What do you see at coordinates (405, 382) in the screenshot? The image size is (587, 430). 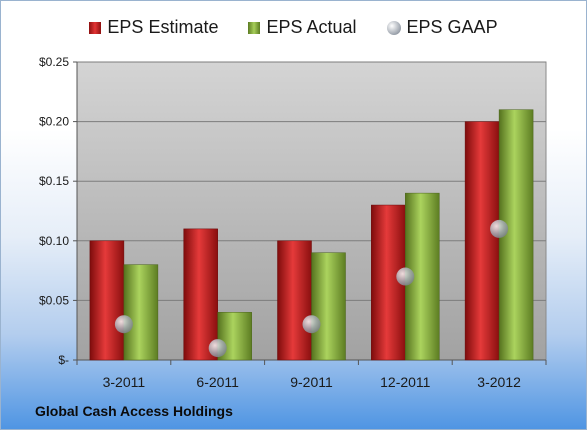 I see `x-tick-label: 12-2011` at bounding box center [405, 382].